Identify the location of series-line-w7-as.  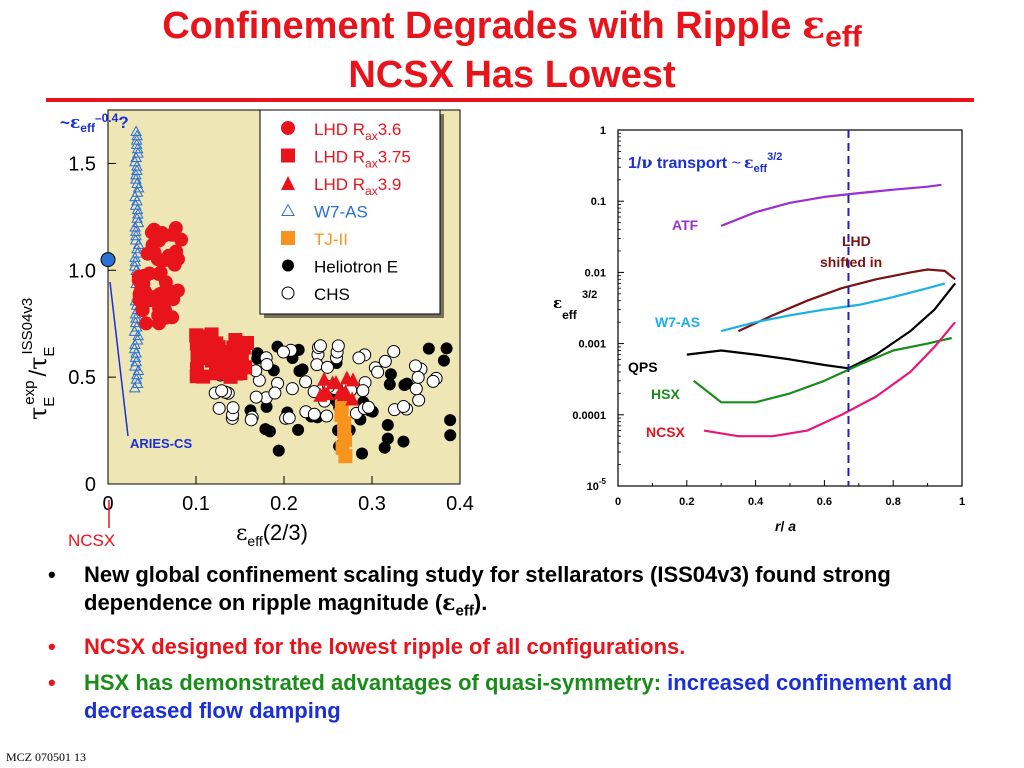
(833, 307).